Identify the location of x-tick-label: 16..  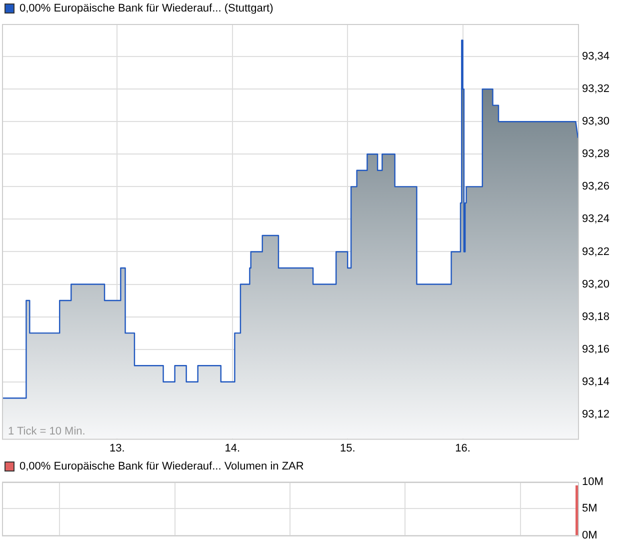
(462, 448).